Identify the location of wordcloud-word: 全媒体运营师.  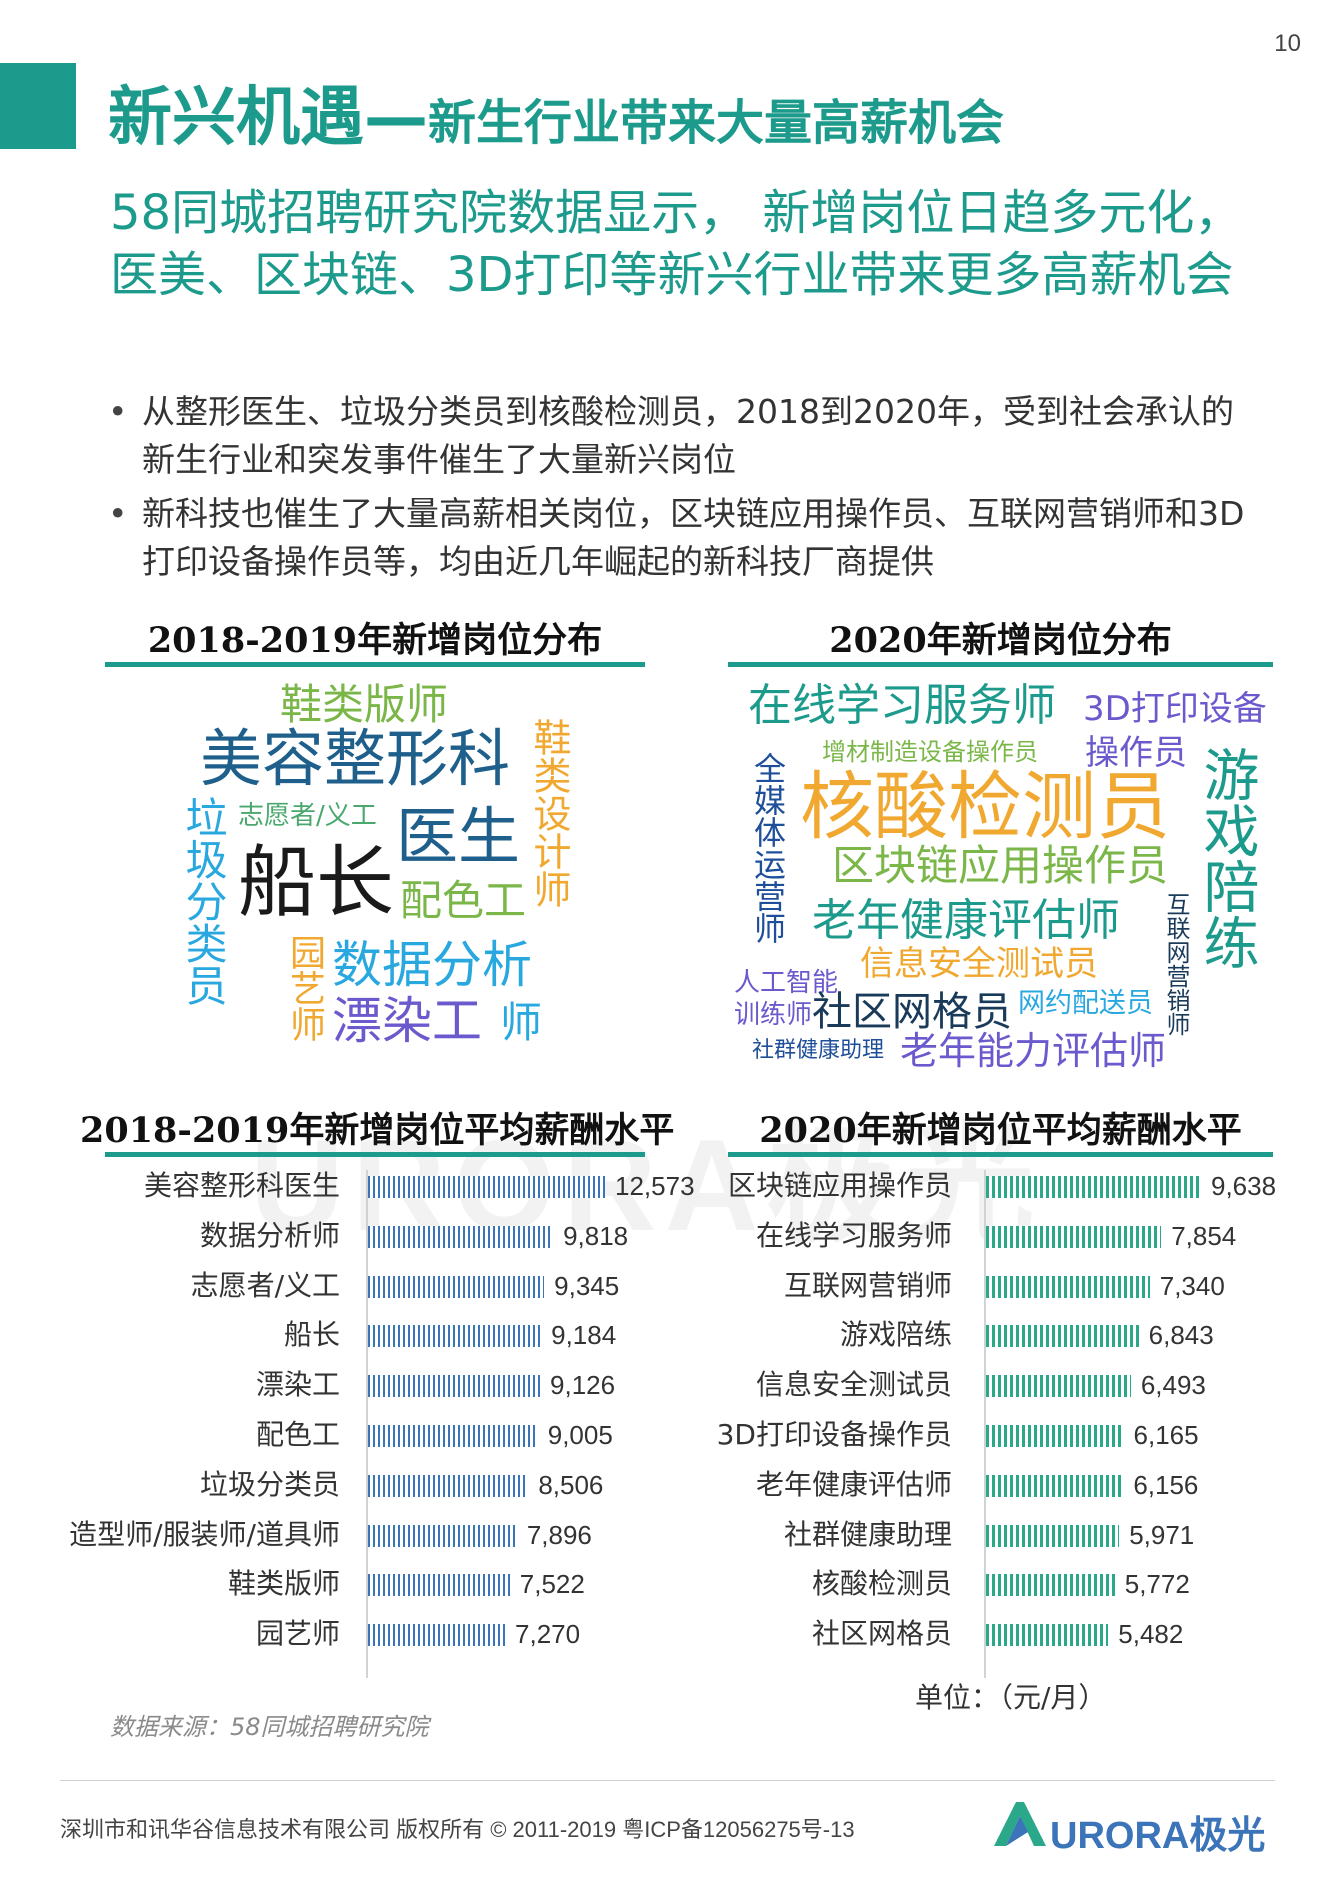
(768, 848).